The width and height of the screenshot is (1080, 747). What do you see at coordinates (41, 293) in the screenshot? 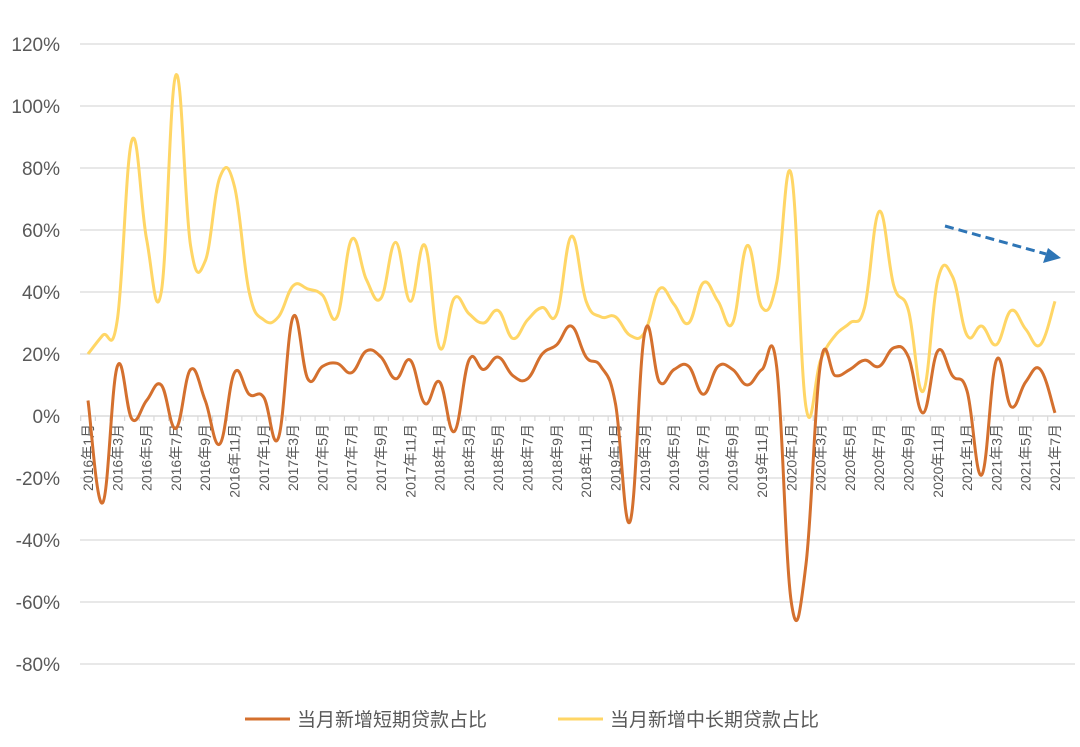
I see `y-tick-label: 40%` at bounding box center [41, 293].